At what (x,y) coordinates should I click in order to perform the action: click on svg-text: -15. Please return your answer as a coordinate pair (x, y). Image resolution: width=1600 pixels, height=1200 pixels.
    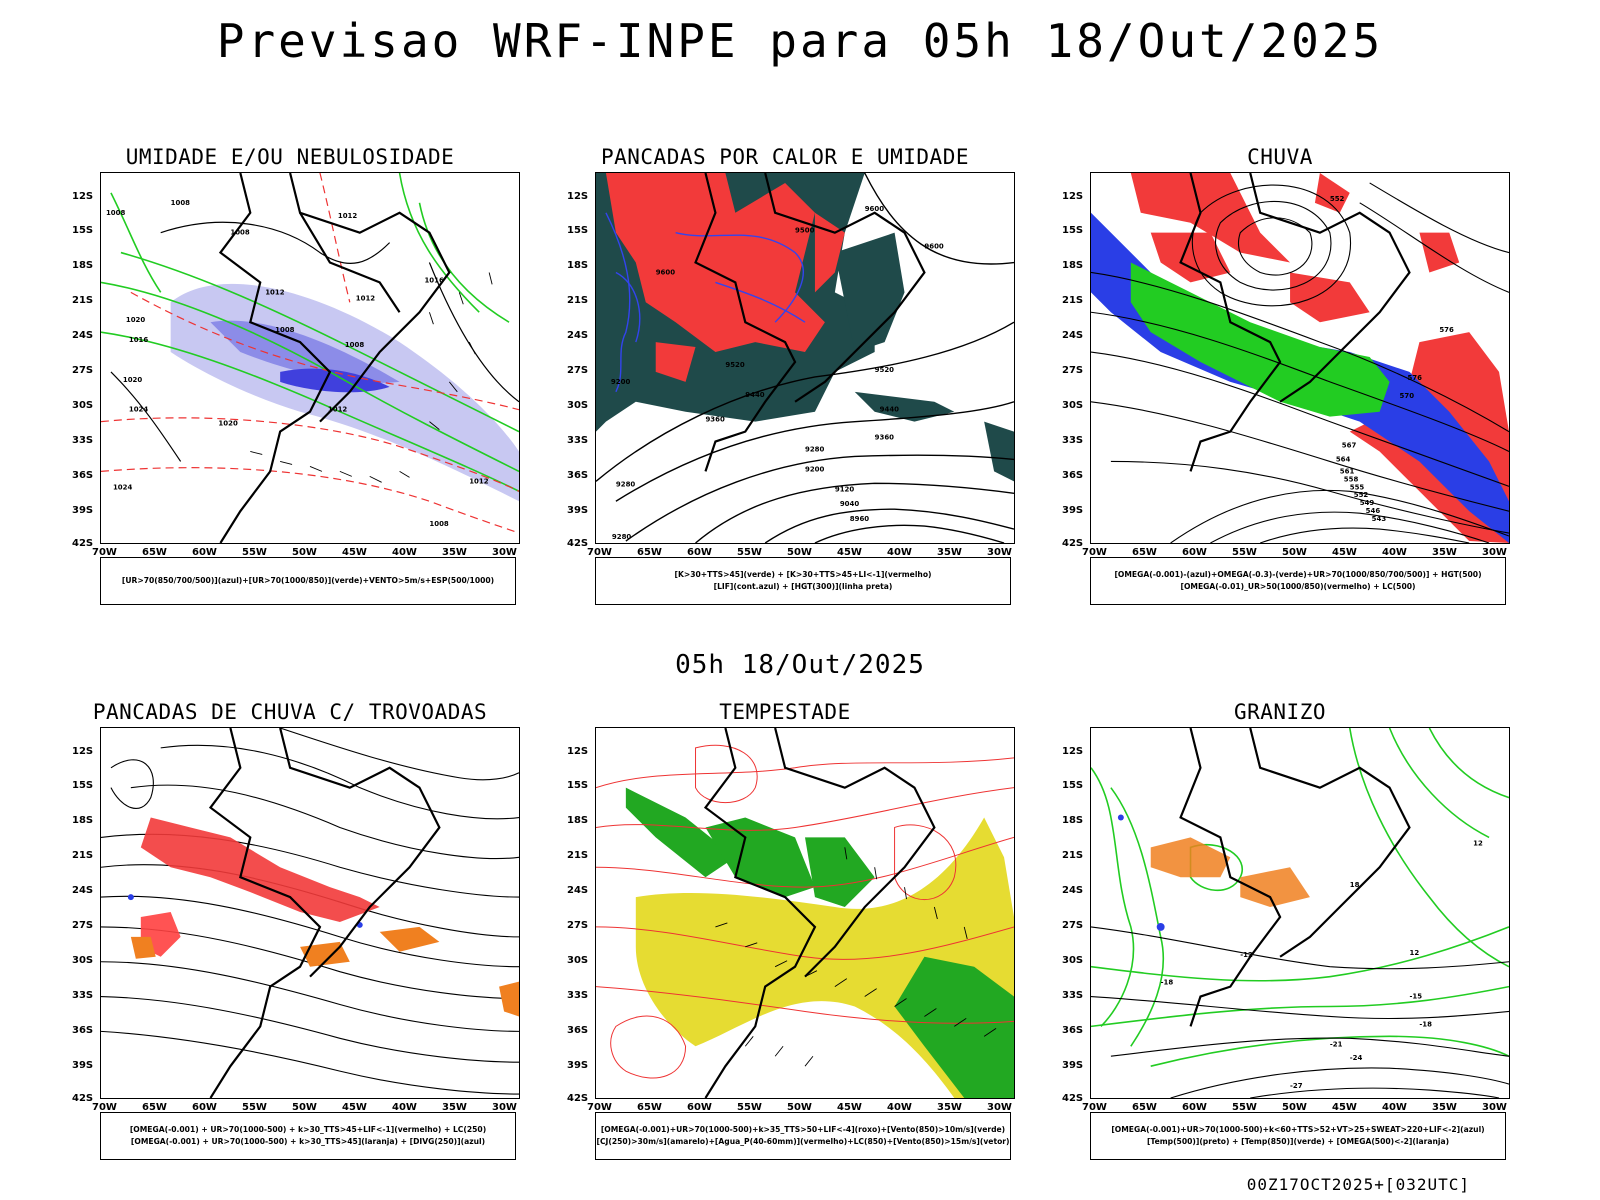
    Looking at the image, I should click on (1415, 997).